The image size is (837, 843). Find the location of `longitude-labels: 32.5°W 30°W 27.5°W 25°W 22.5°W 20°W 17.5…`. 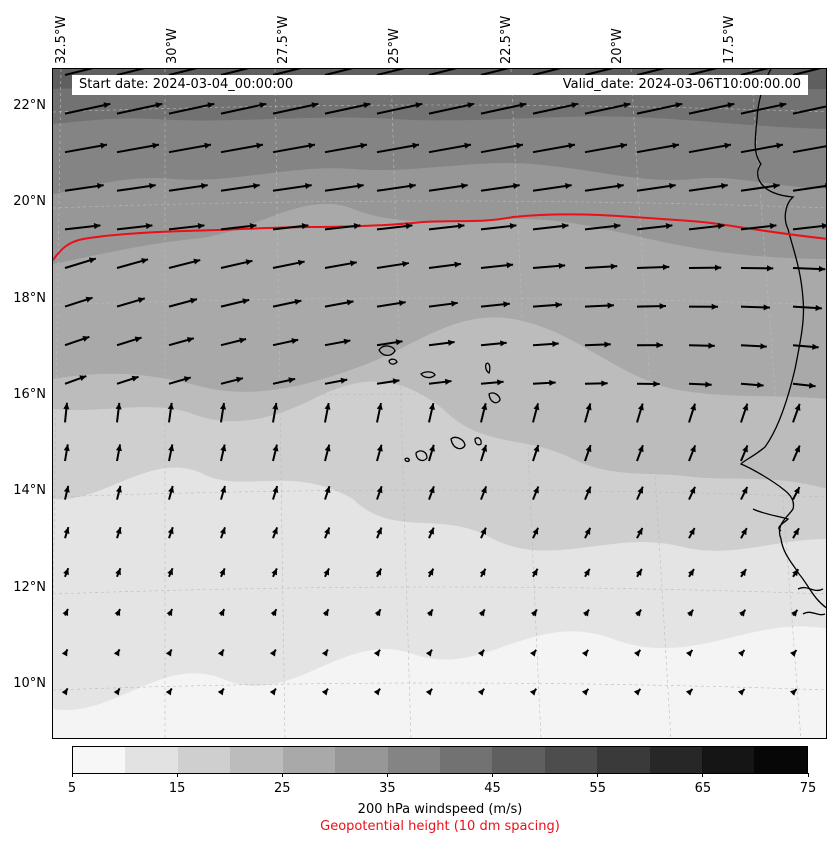

longitude-labels: 32.5°W 30°W 27.5°W 25°W 22.5°W 20°W 17.5… is located at coordinates (418, 34).